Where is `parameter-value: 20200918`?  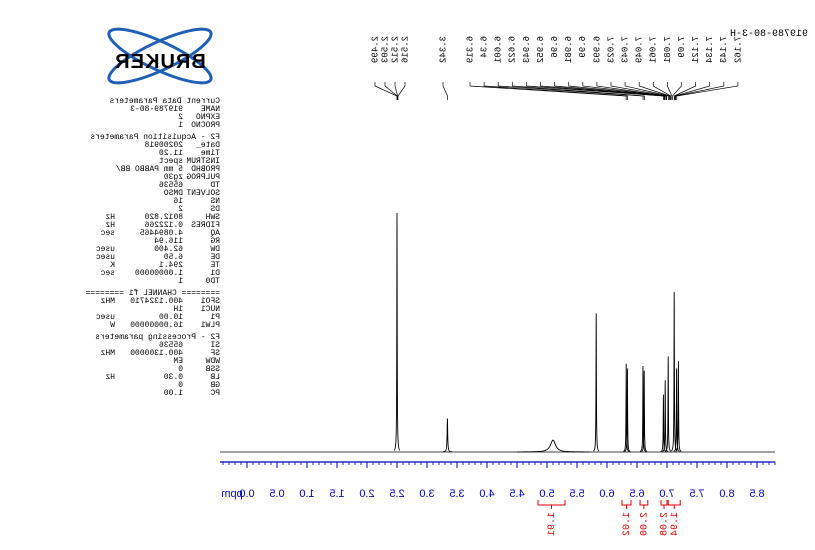
parameter-value: 20200918 is located at coordinates (163, 145).